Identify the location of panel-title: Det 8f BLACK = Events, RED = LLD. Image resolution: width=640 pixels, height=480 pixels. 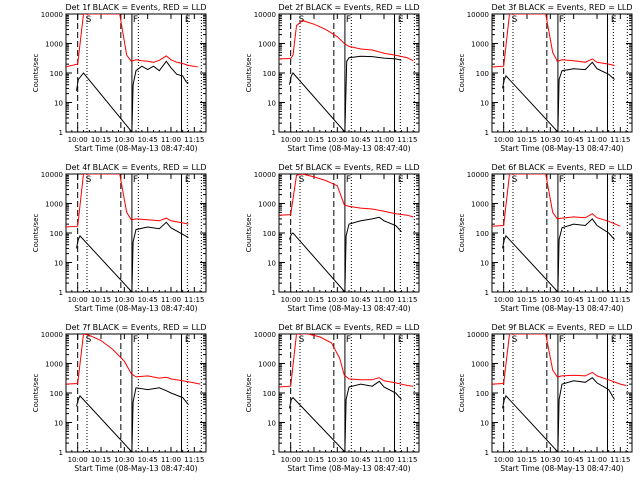
(348, 327).